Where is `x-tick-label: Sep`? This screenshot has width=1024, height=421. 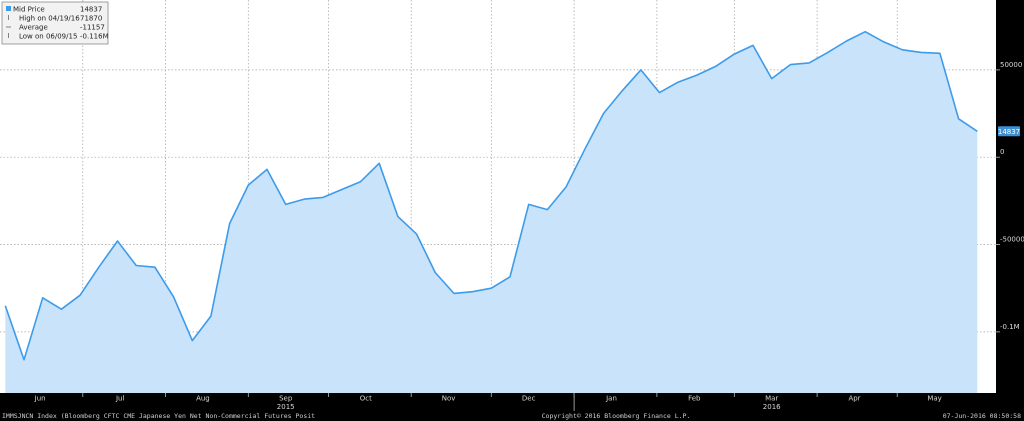
x-tick-label: Sep is located at coordinates (286, 399).